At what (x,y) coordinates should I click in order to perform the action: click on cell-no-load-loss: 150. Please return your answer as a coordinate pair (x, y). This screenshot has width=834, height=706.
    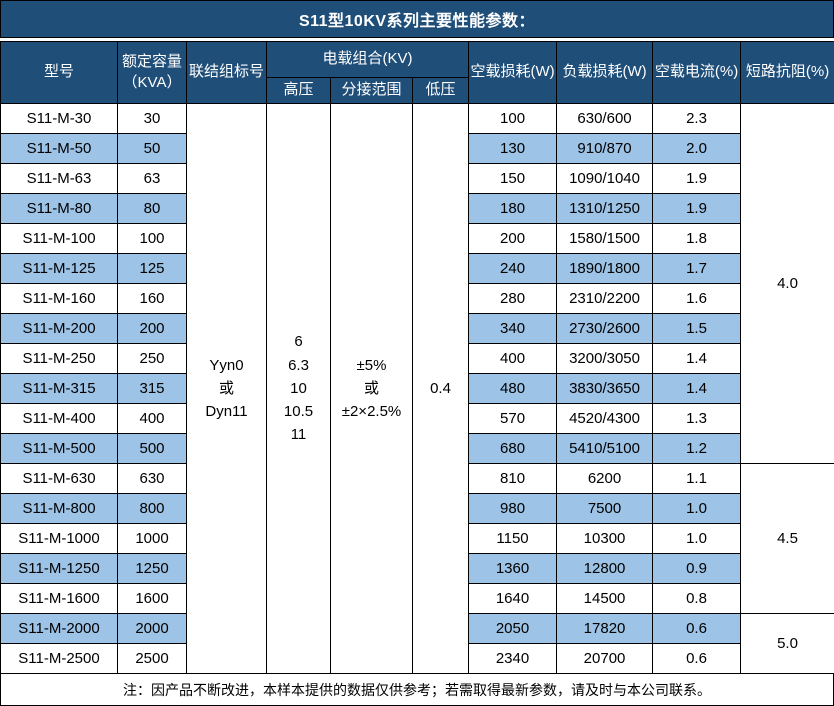
    Looking at the image, I should click on (513, 178).